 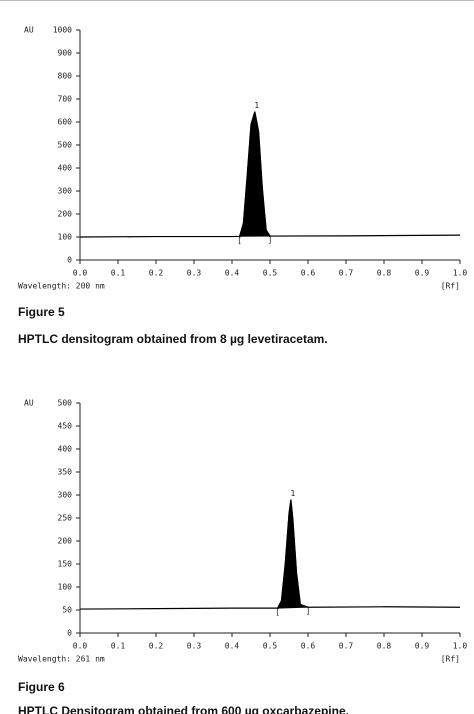 I want to click on y-tick-label: 350, so click(x=65, y=472).